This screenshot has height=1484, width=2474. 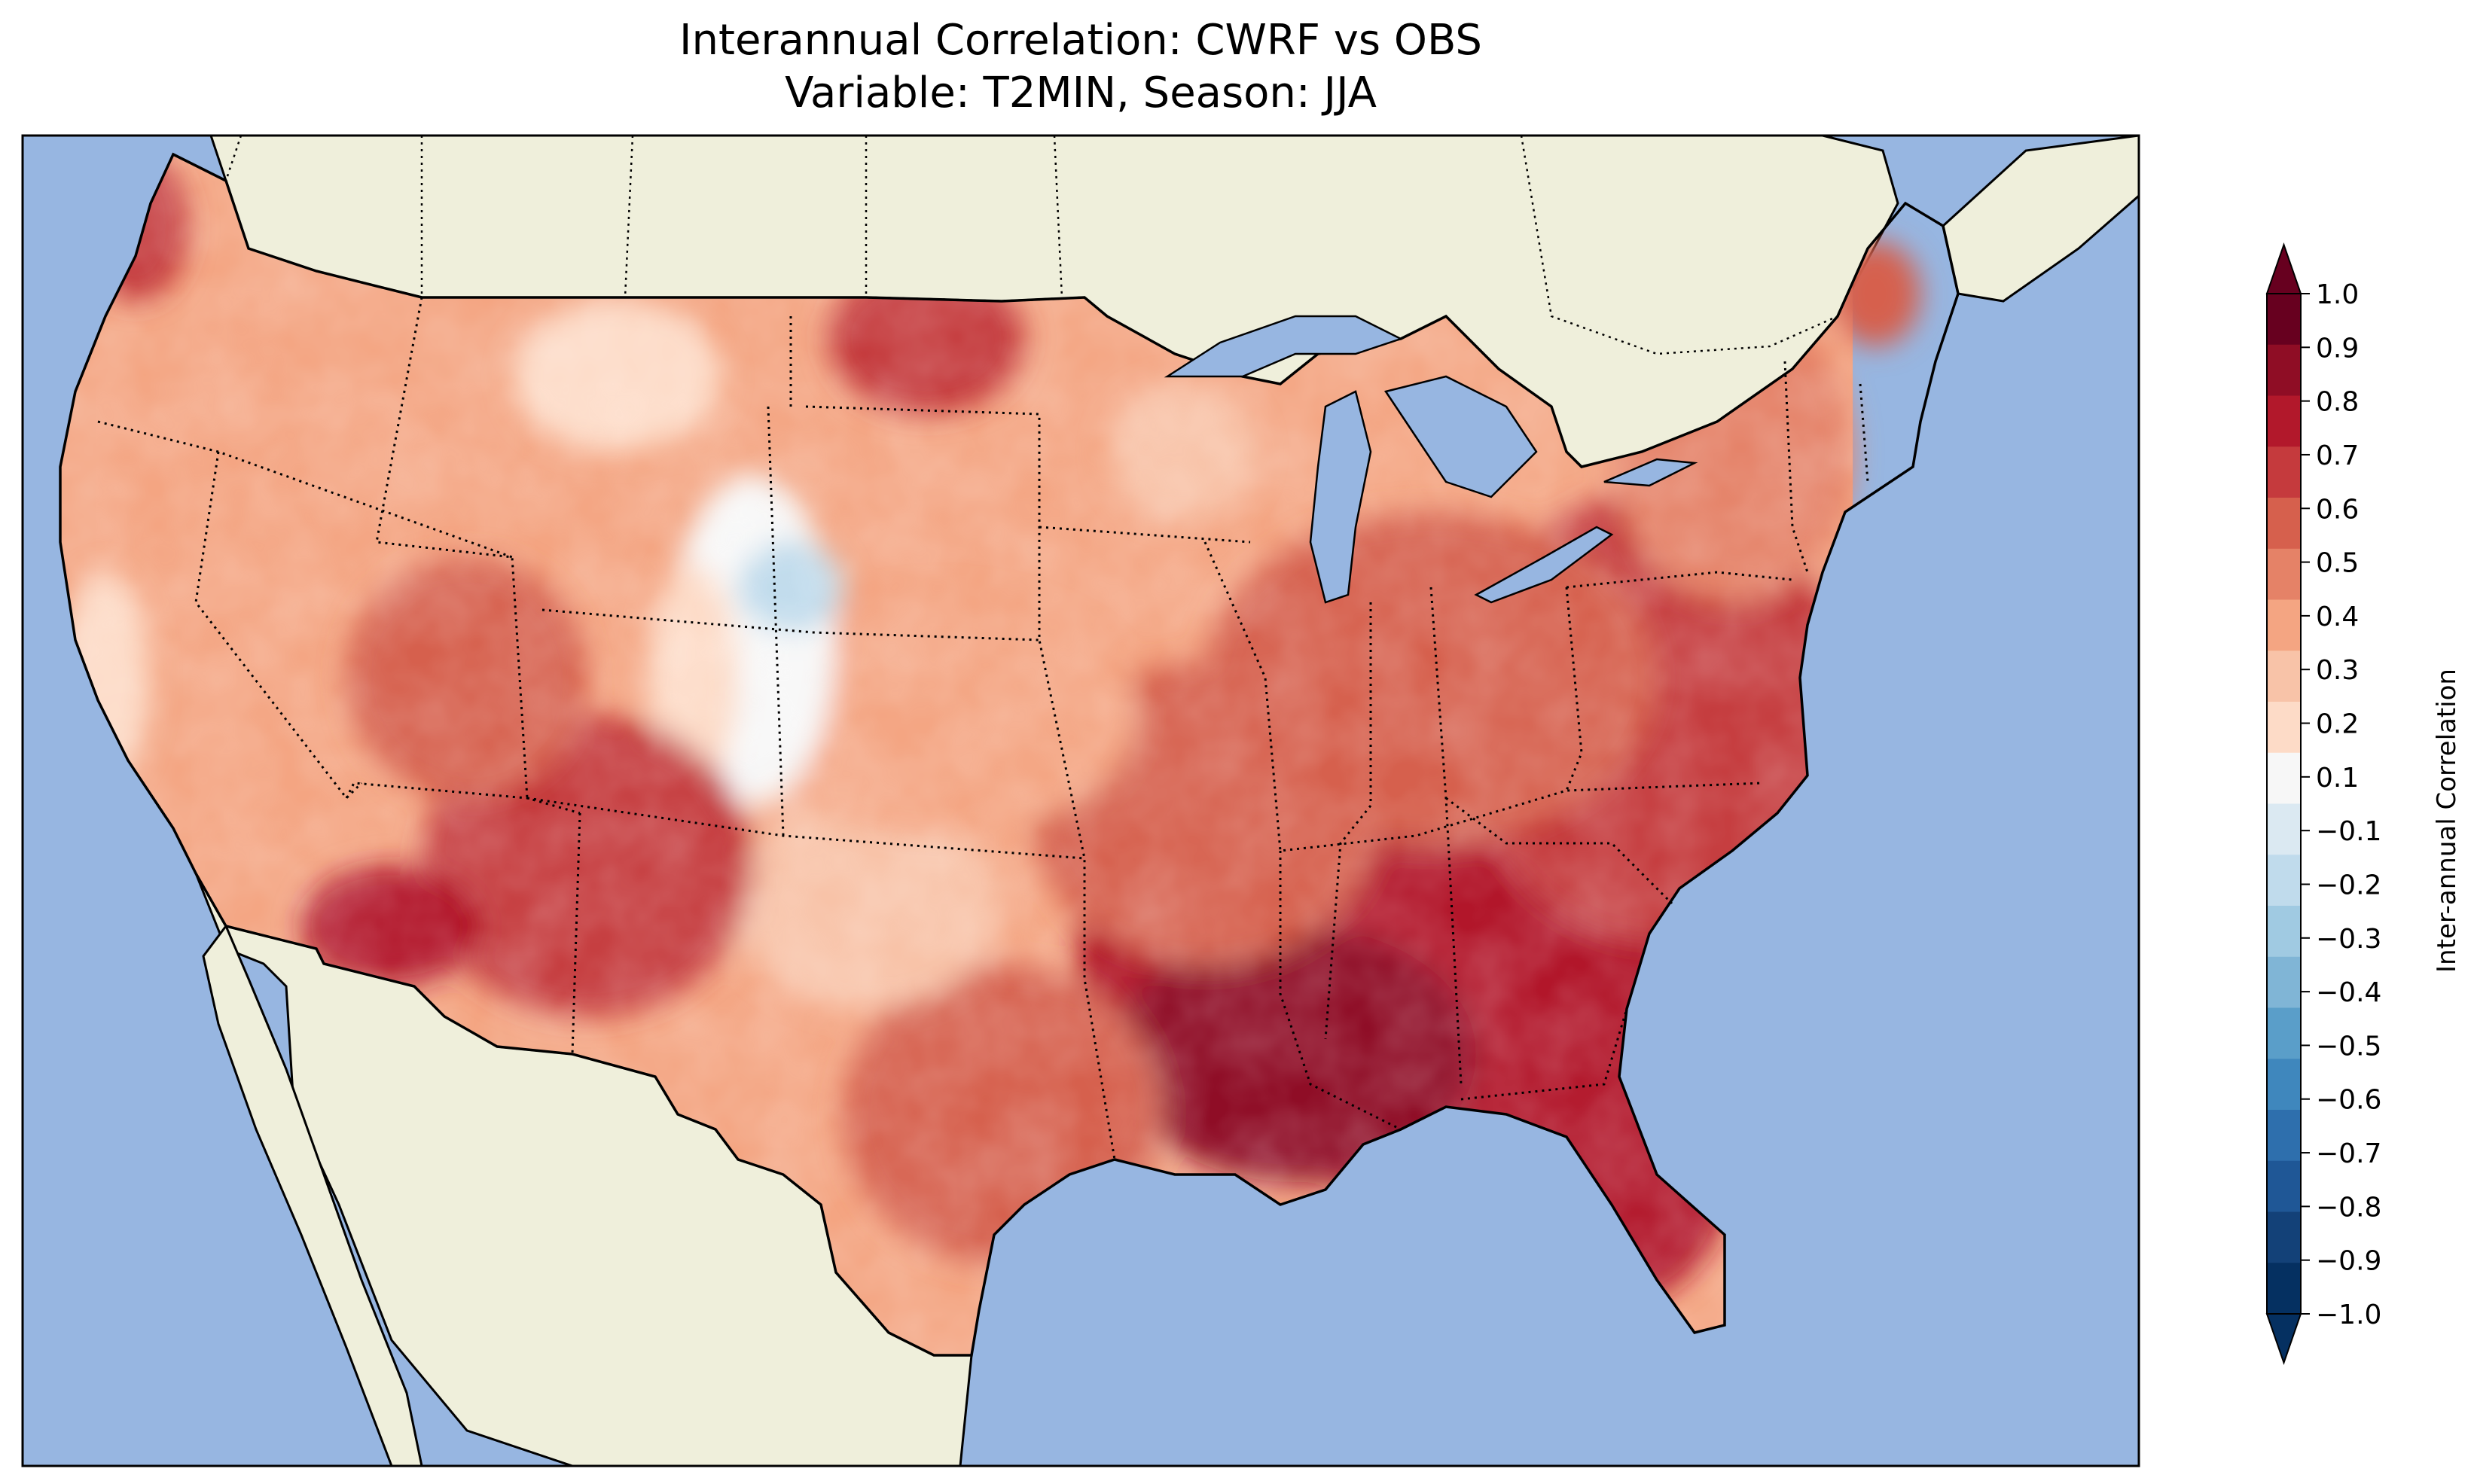 What do you see at coordinates (2337, 509) in the screenshot?
I see `colorbar-tick-label: 0.6` at bounding box center [2337, 509].